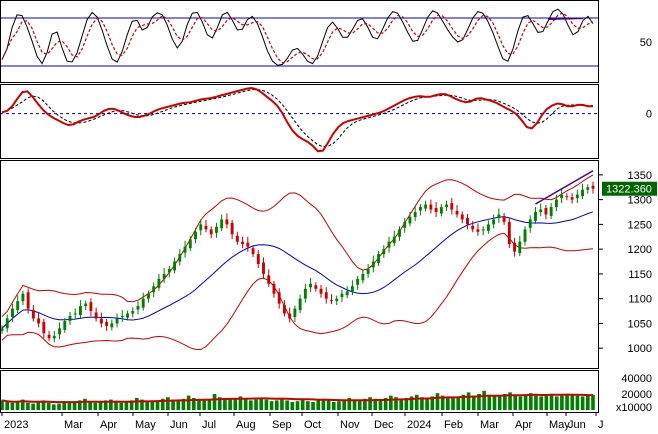  Describe the element at coordinates (453, 425) in the screenshot. I see `x-tick-label: Feb` at that location.